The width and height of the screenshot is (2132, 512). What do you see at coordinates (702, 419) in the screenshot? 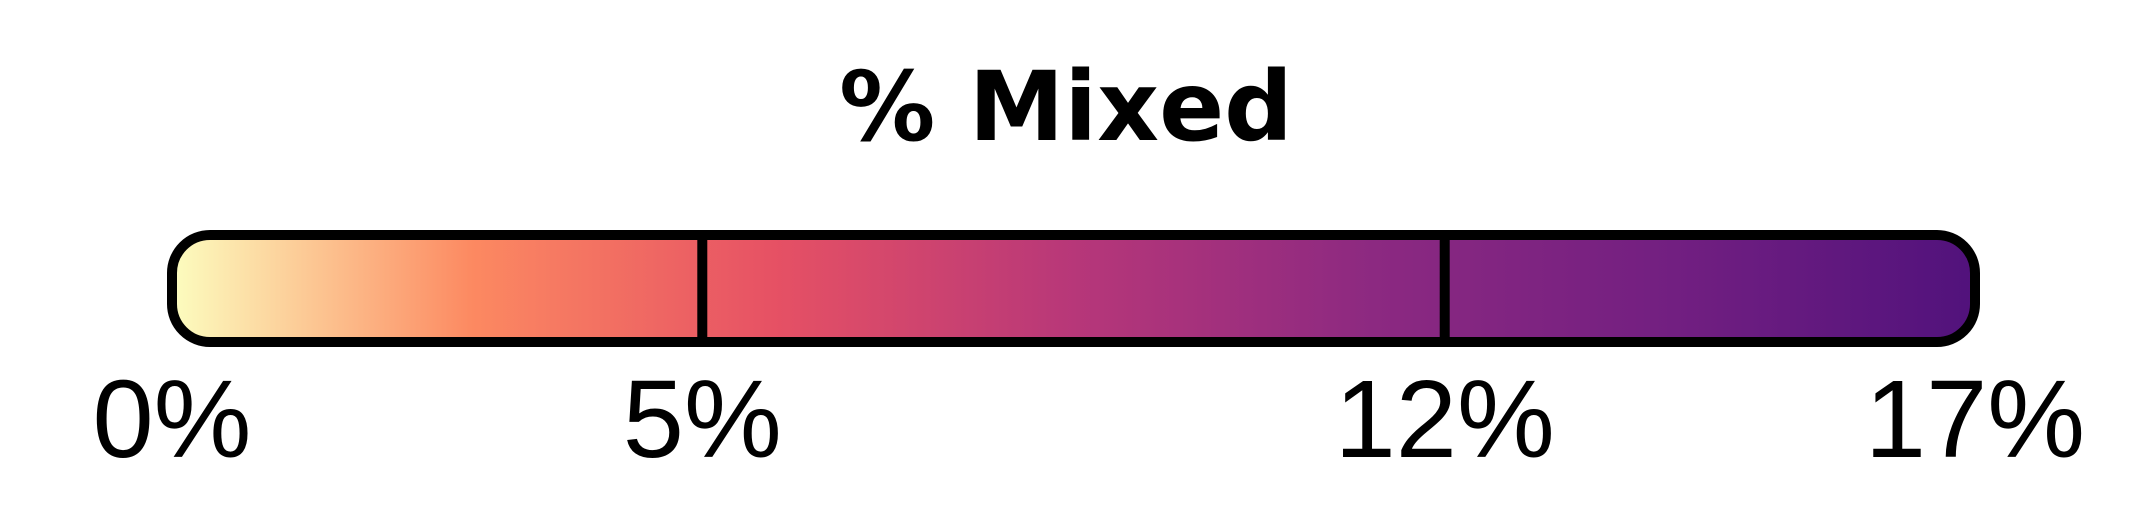
I see `tick-label-1: 5%` at bounding box center [702, 419].